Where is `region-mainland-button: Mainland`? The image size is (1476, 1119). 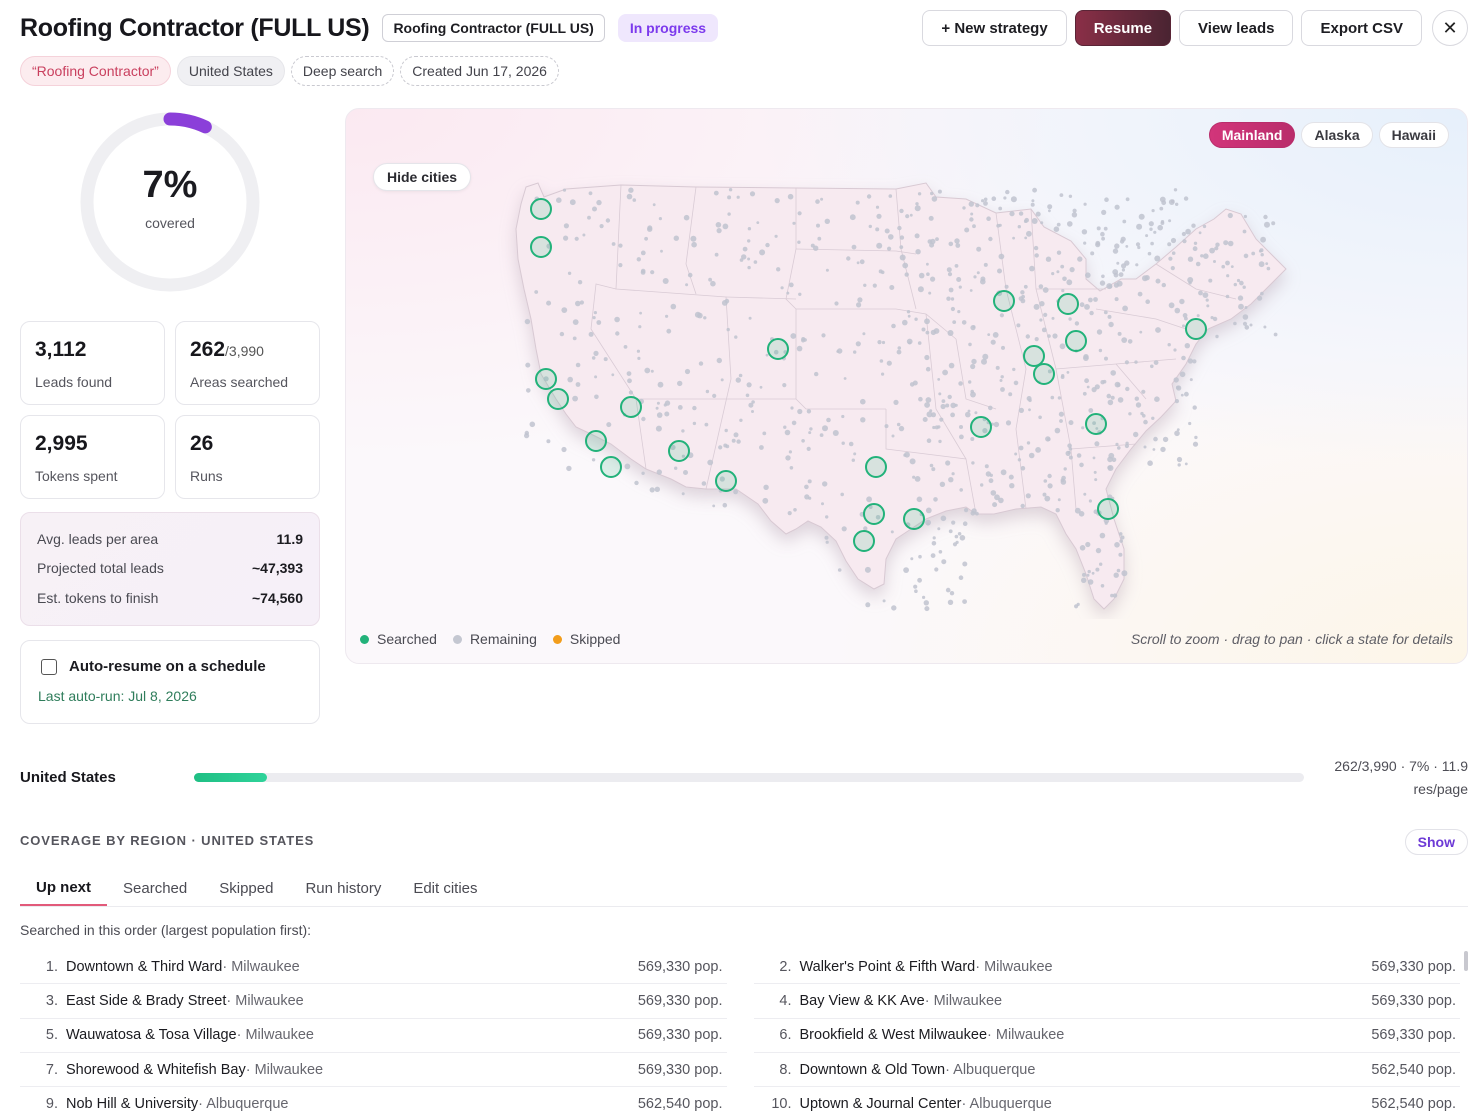
region-mainland-button: Mainland is located at coordinates (1252, 135).